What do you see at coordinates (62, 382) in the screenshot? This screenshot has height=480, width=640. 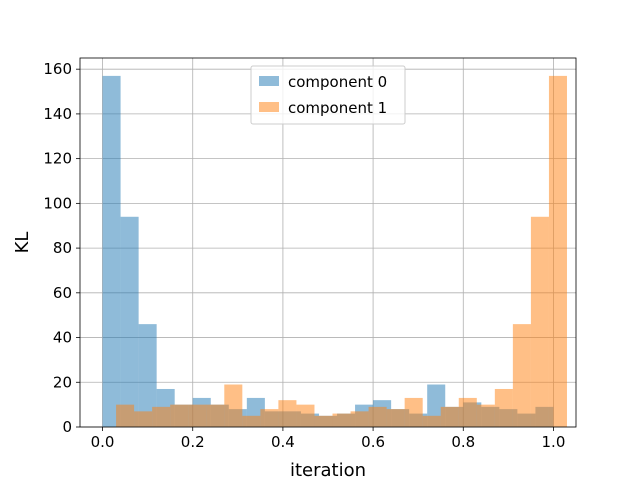 I see `y-tick-label: 20` at bounding box center [62, 382].